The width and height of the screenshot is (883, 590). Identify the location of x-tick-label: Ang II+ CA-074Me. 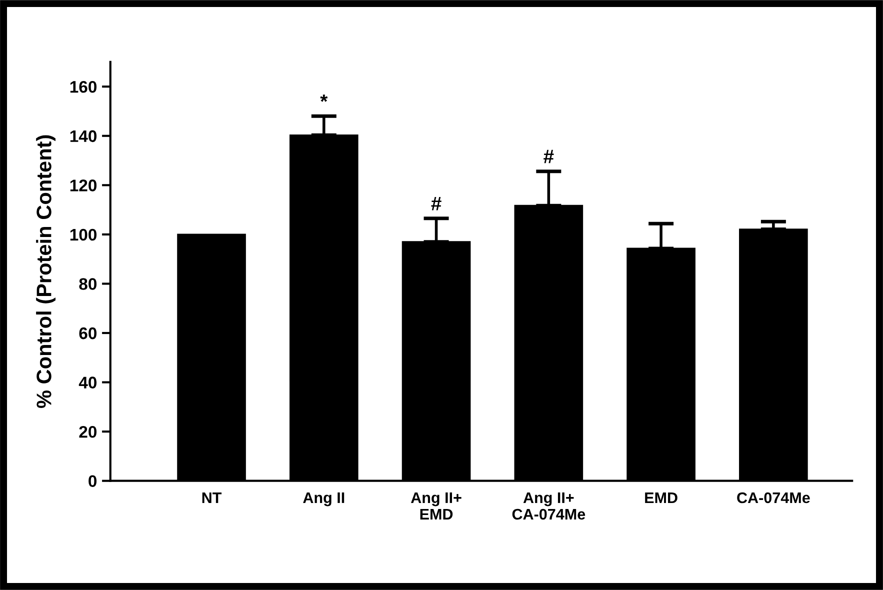
(549, 506).